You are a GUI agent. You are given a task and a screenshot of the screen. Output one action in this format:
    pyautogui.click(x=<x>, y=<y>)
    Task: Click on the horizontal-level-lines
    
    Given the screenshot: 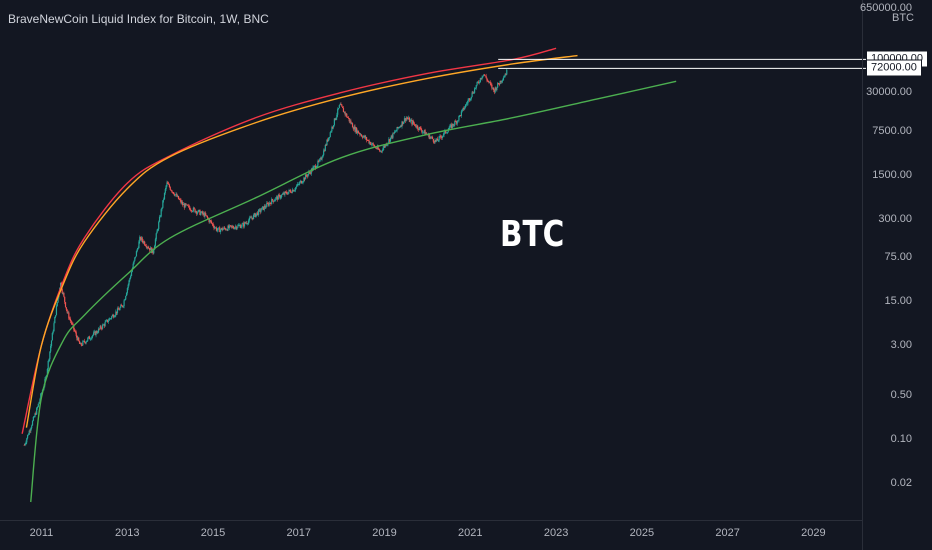 What is the action you would take?
    pyautogui.click(x=682, y=63)
    